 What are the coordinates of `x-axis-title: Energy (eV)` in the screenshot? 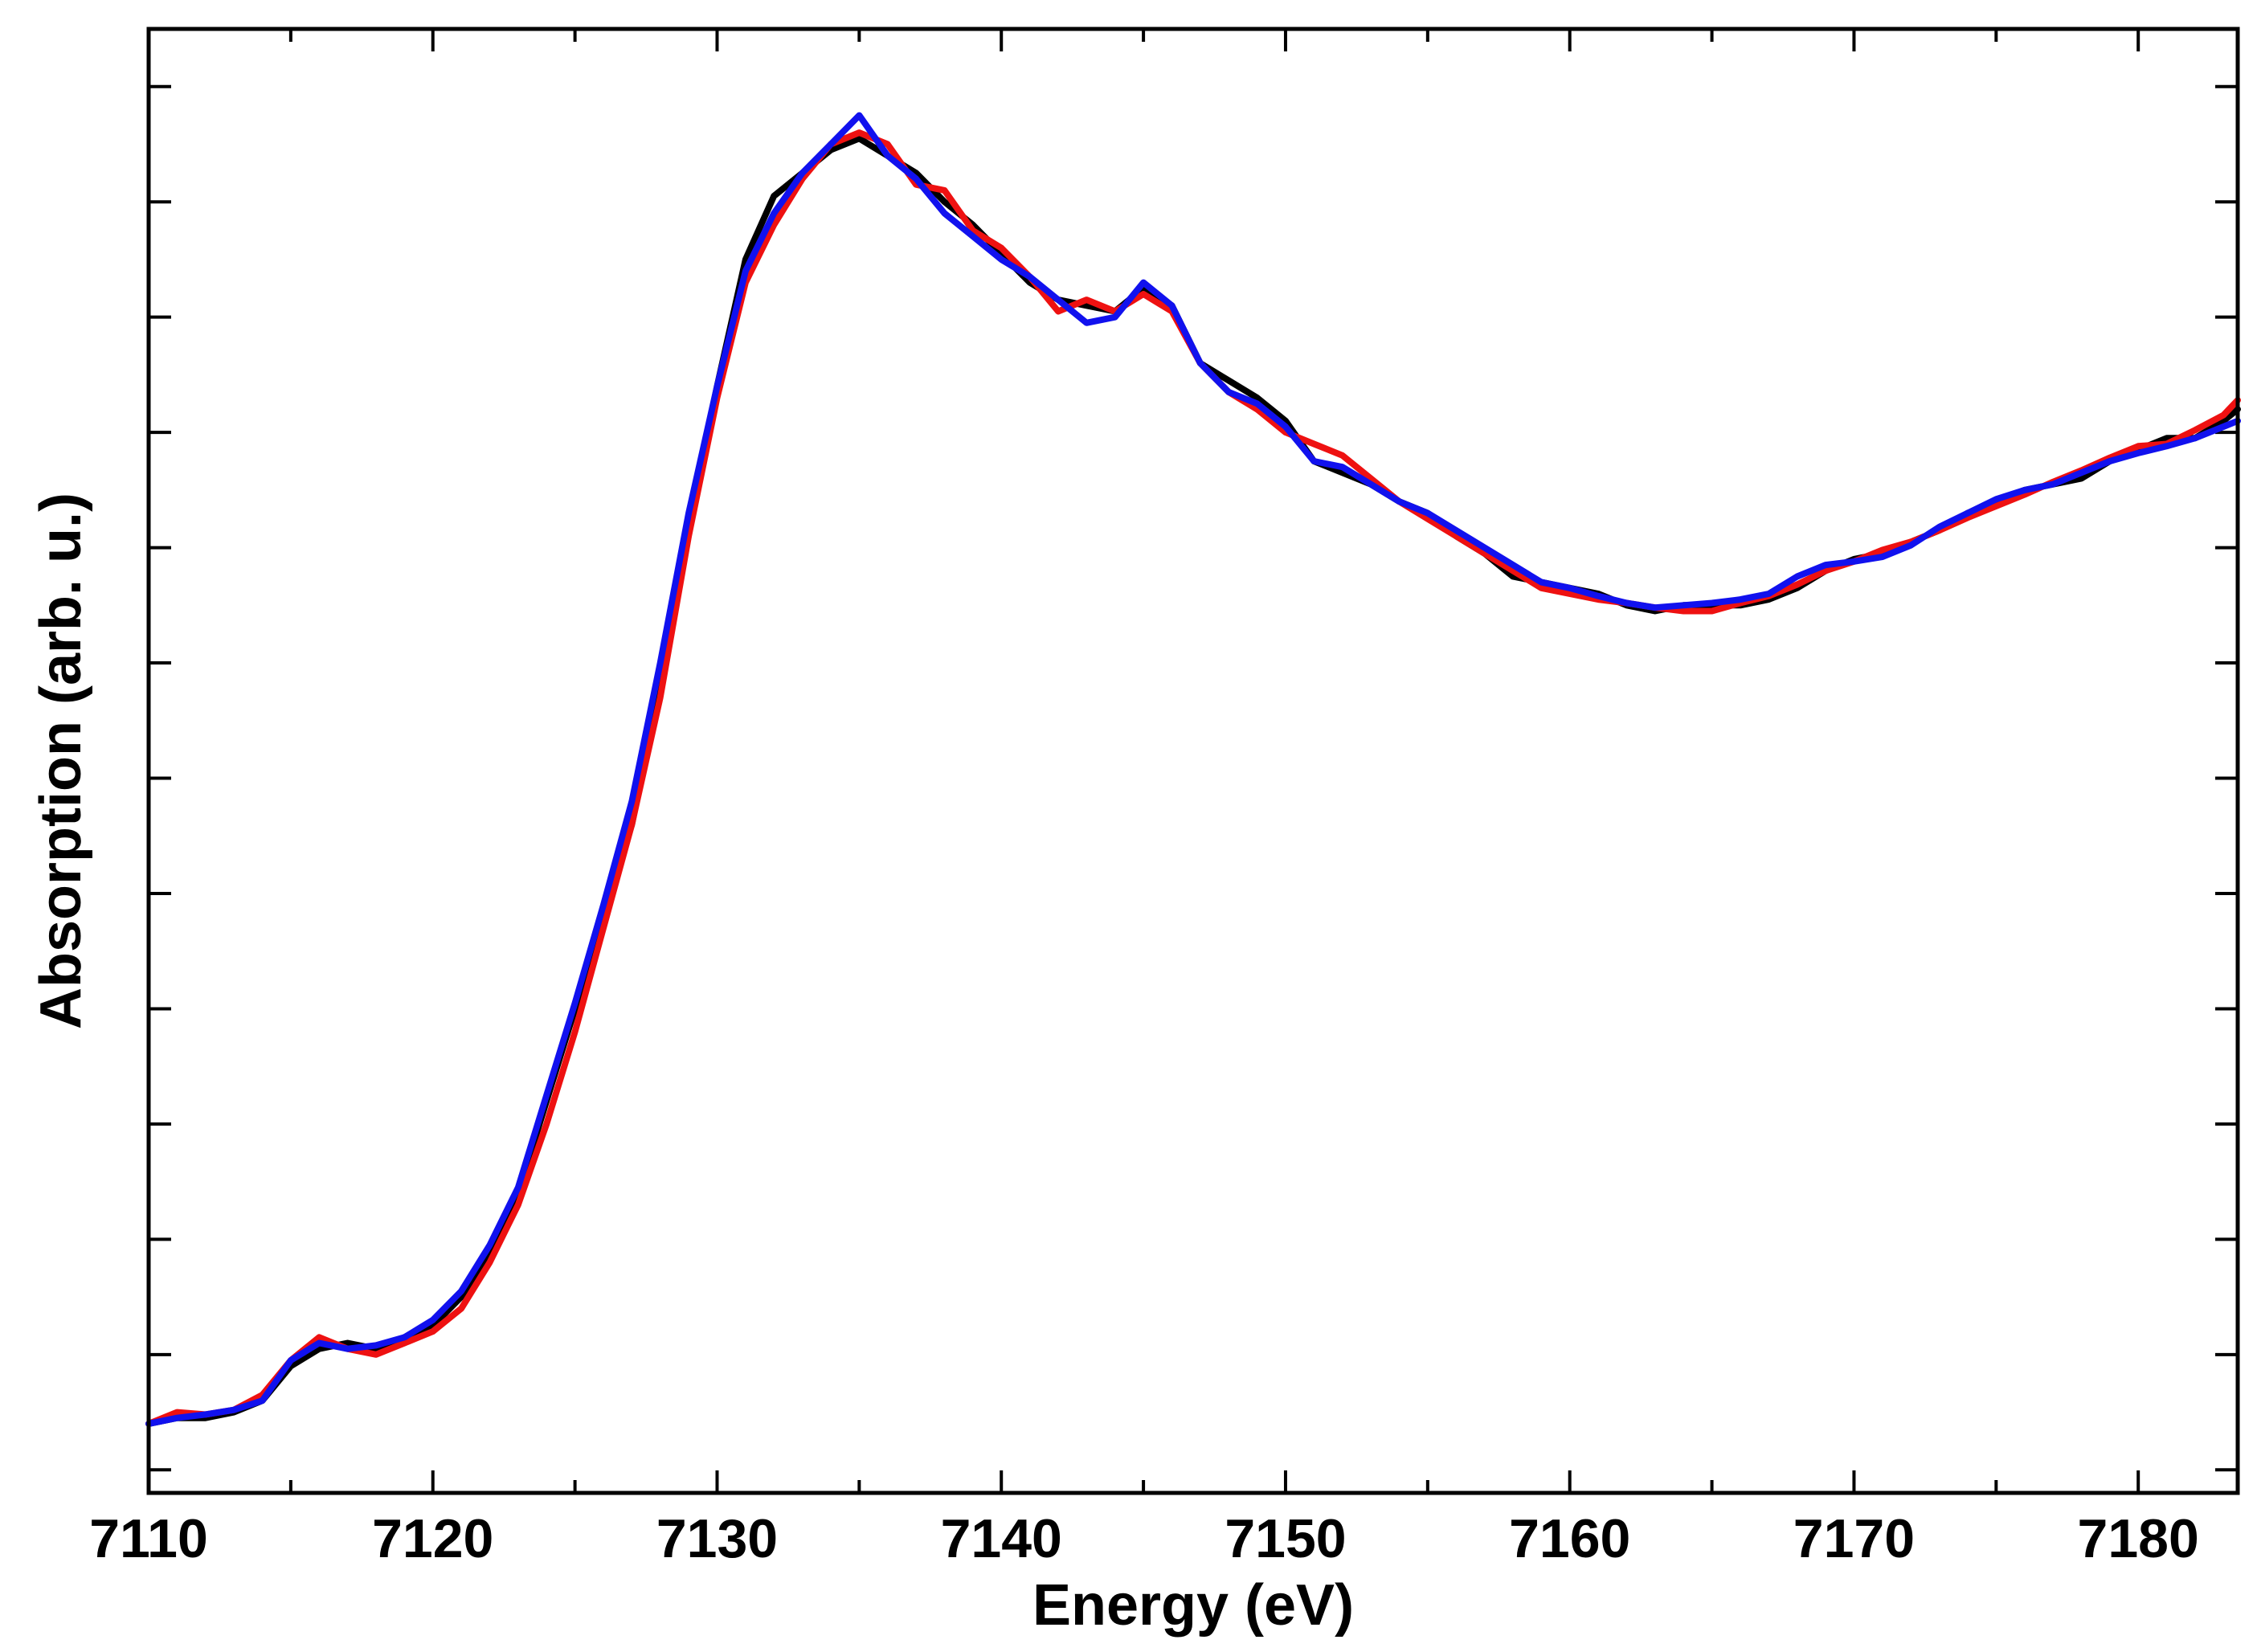 It's located at (1193, 1606).